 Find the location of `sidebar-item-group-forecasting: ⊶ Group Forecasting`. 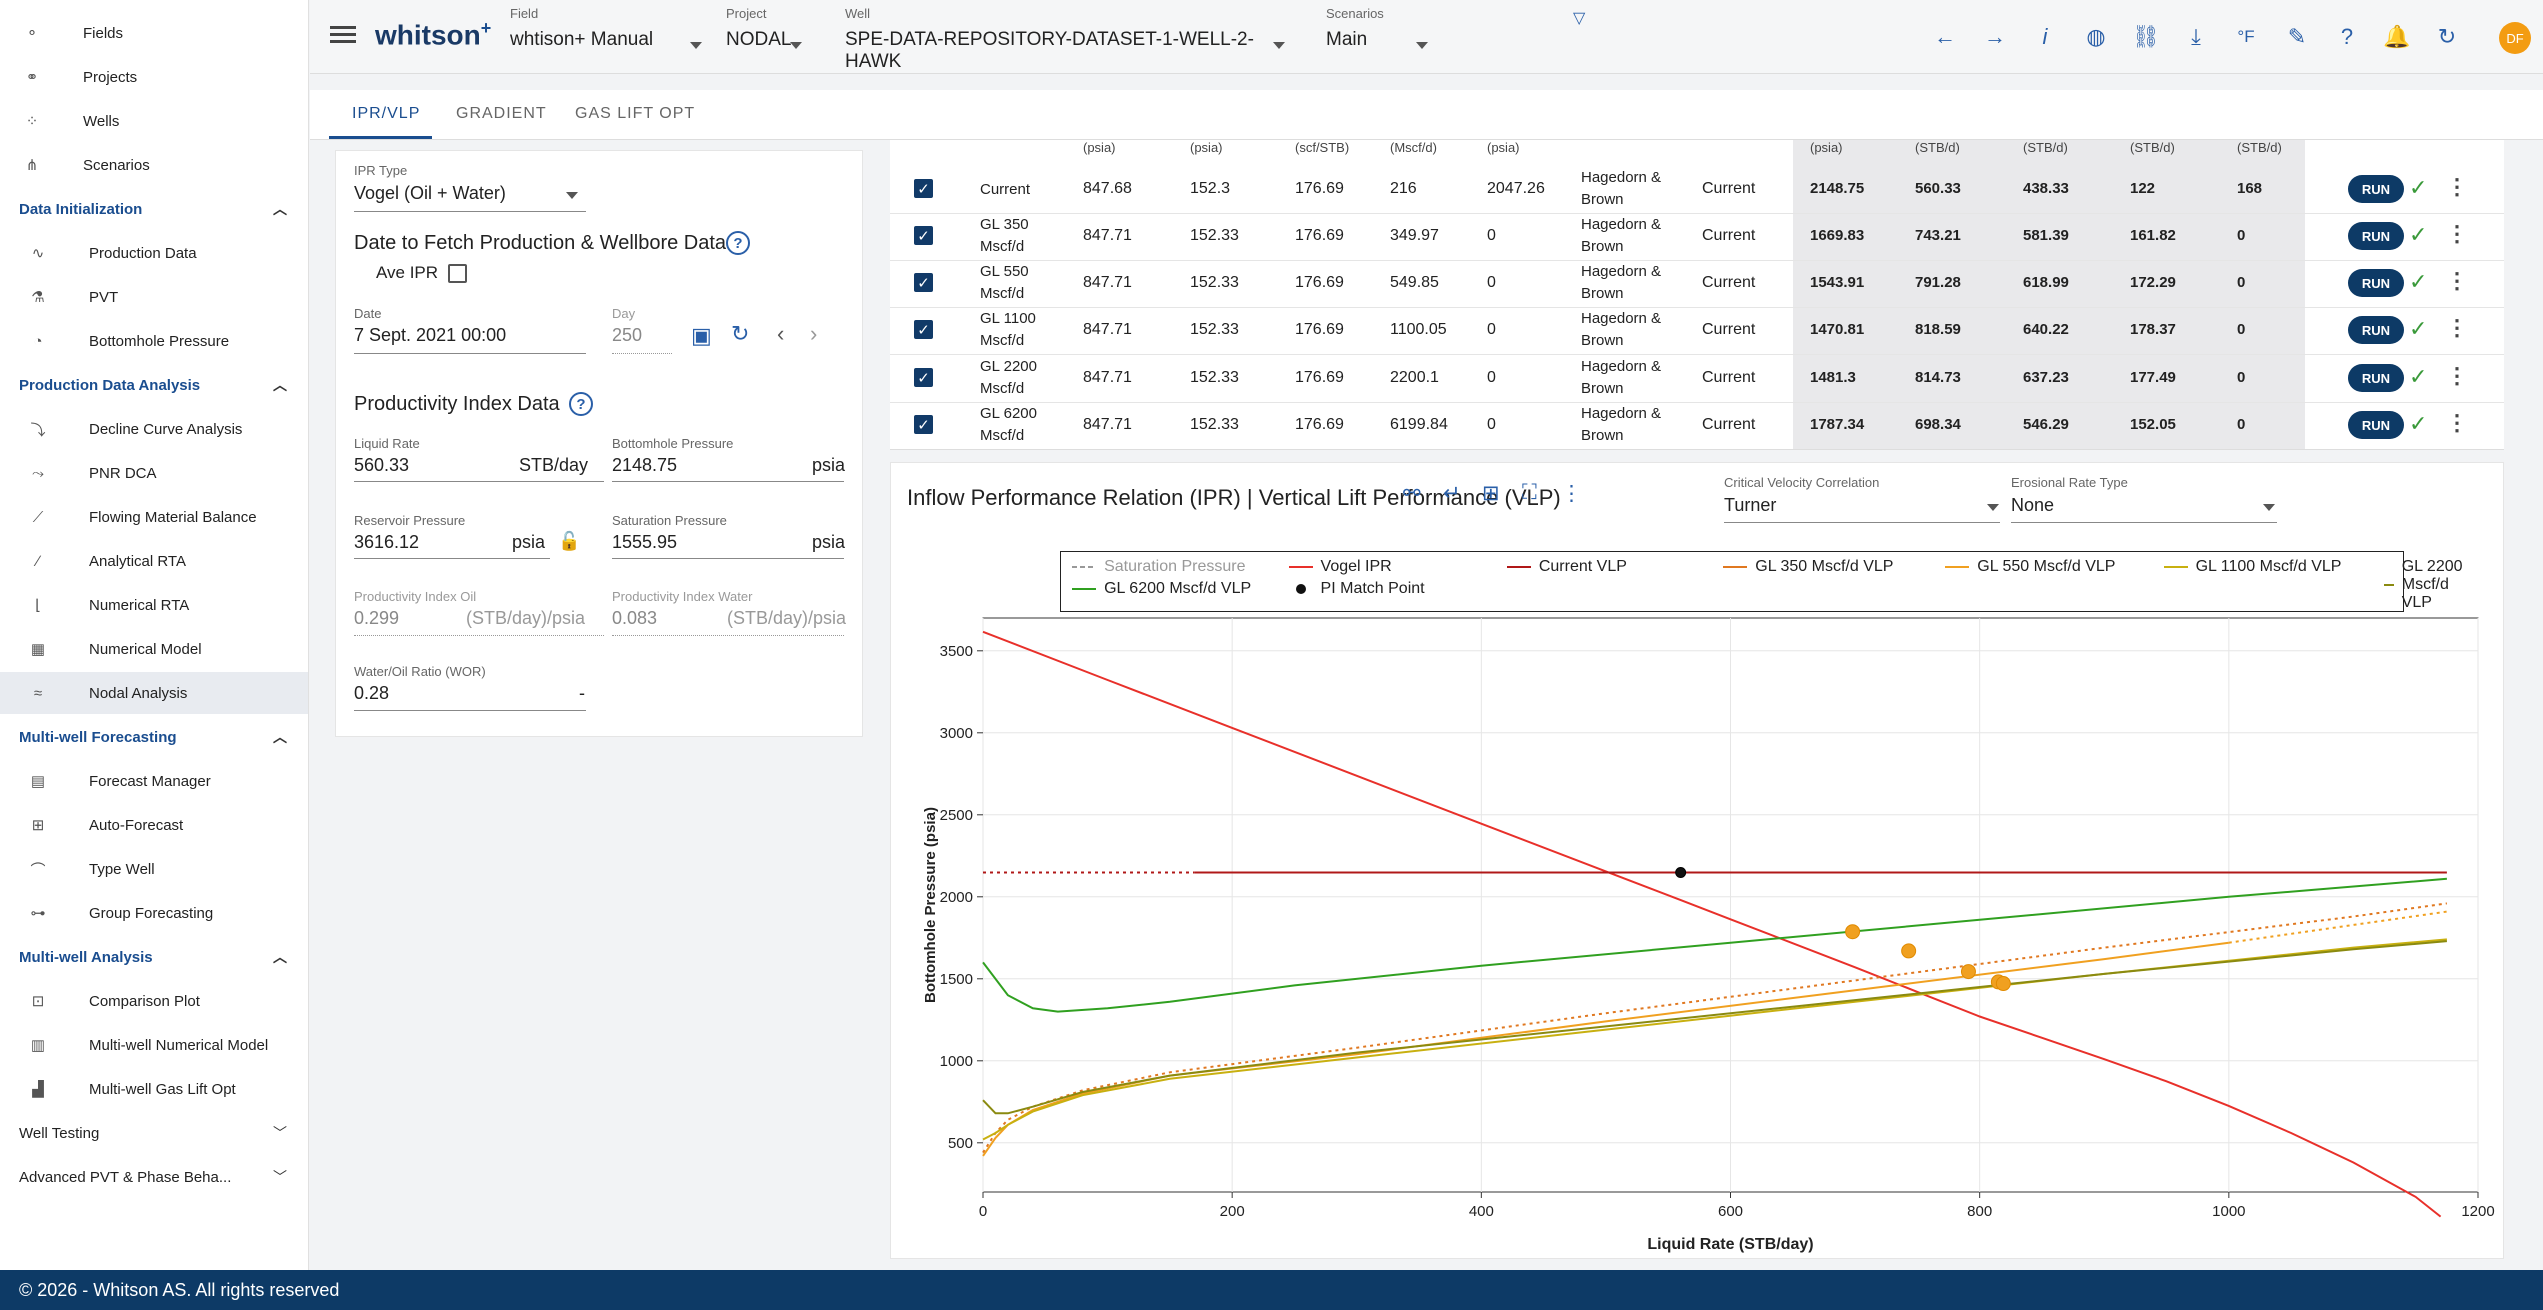

sidebar-item-group-forecasting: ⊶ Group Forecasting is located at coordinates (154, 913).